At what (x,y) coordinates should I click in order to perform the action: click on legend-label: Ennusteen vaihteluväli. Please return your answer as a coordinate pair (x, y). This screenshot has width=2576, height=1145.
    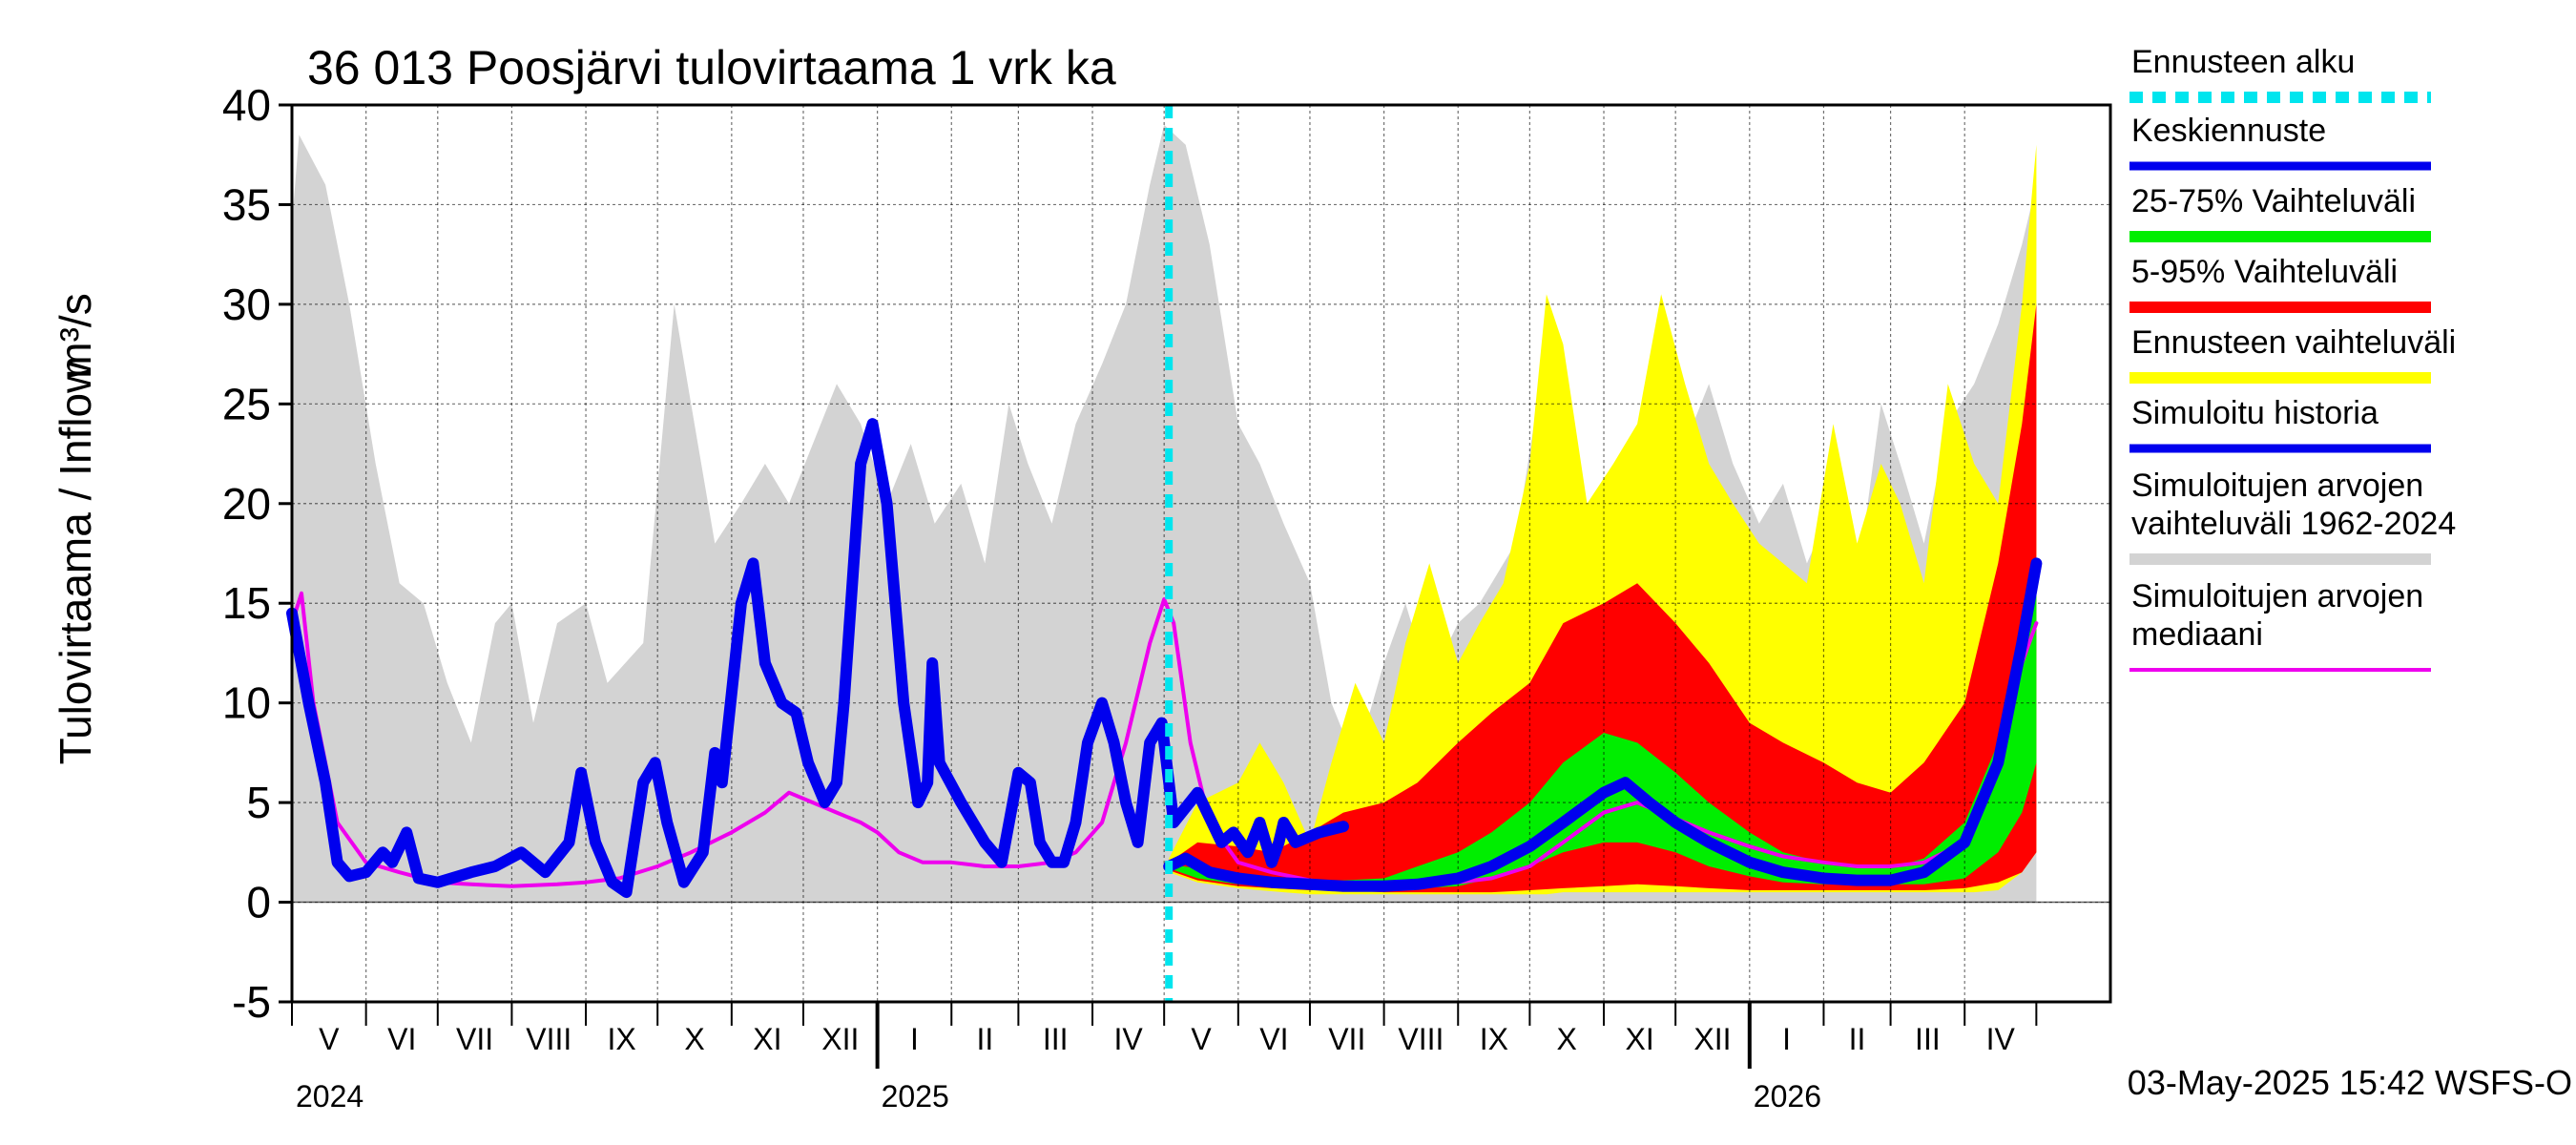
    Looking at the image, I should click on (2293, 342).